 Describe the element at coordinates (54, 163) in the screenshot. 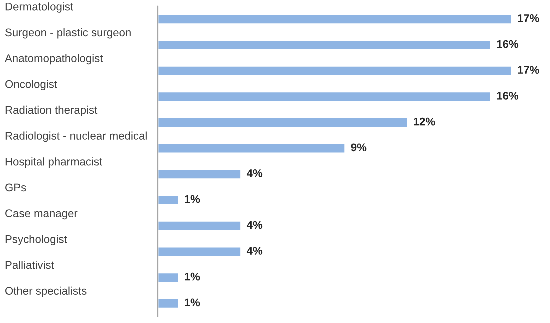

I see `y-tick-label: Hospital pharmacist` at that location.